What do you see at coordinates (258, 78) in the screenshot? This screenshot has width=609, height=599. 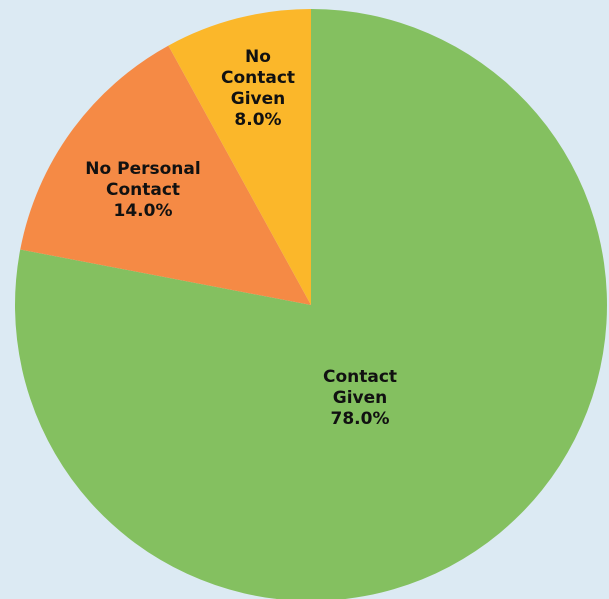 I see `category-label: No Contact Given` at bounding box center [258, 78].